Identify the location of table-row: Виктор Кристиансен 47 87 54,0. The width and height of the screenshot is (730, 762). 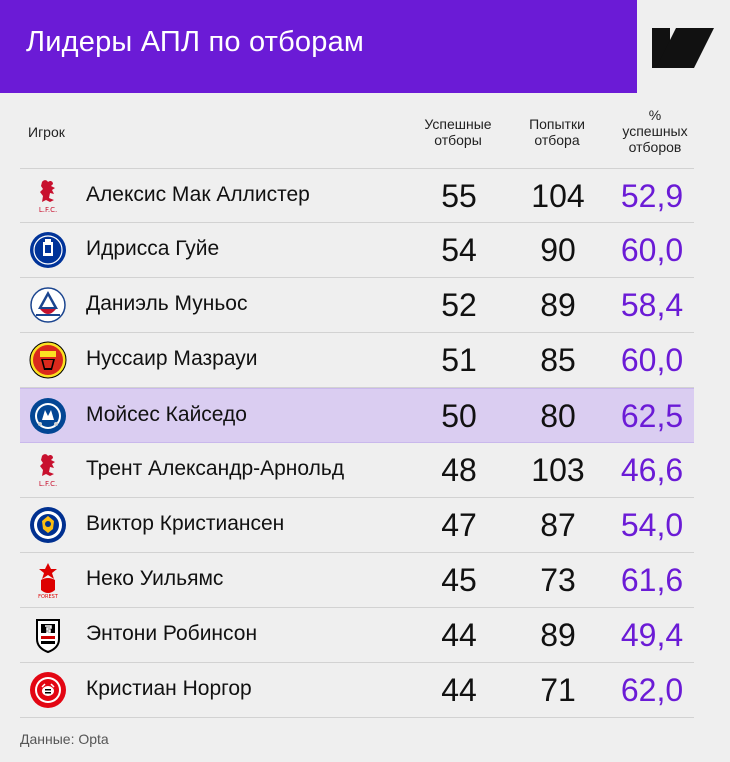
(357, 525).